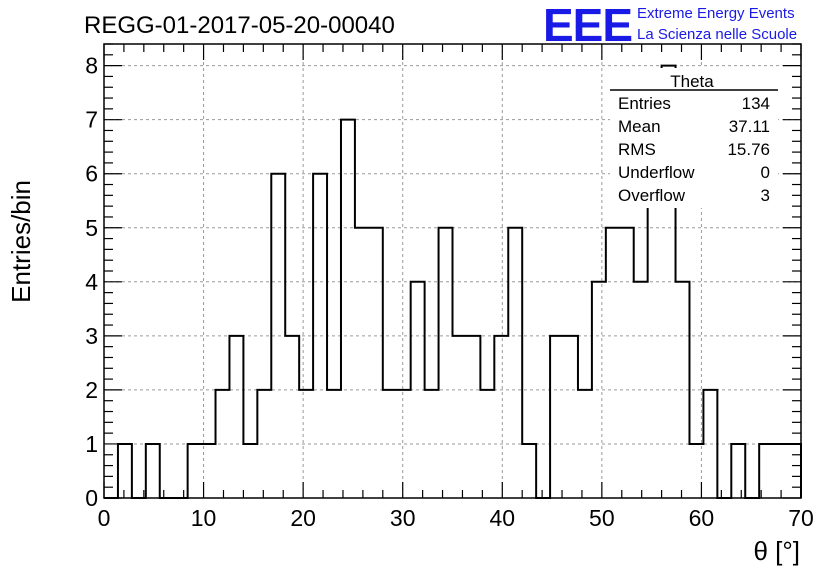  What do you see at coordinates (692, 81) in the screenshot?
I see `stats-title: Theta` at bounding box center [692, 81].